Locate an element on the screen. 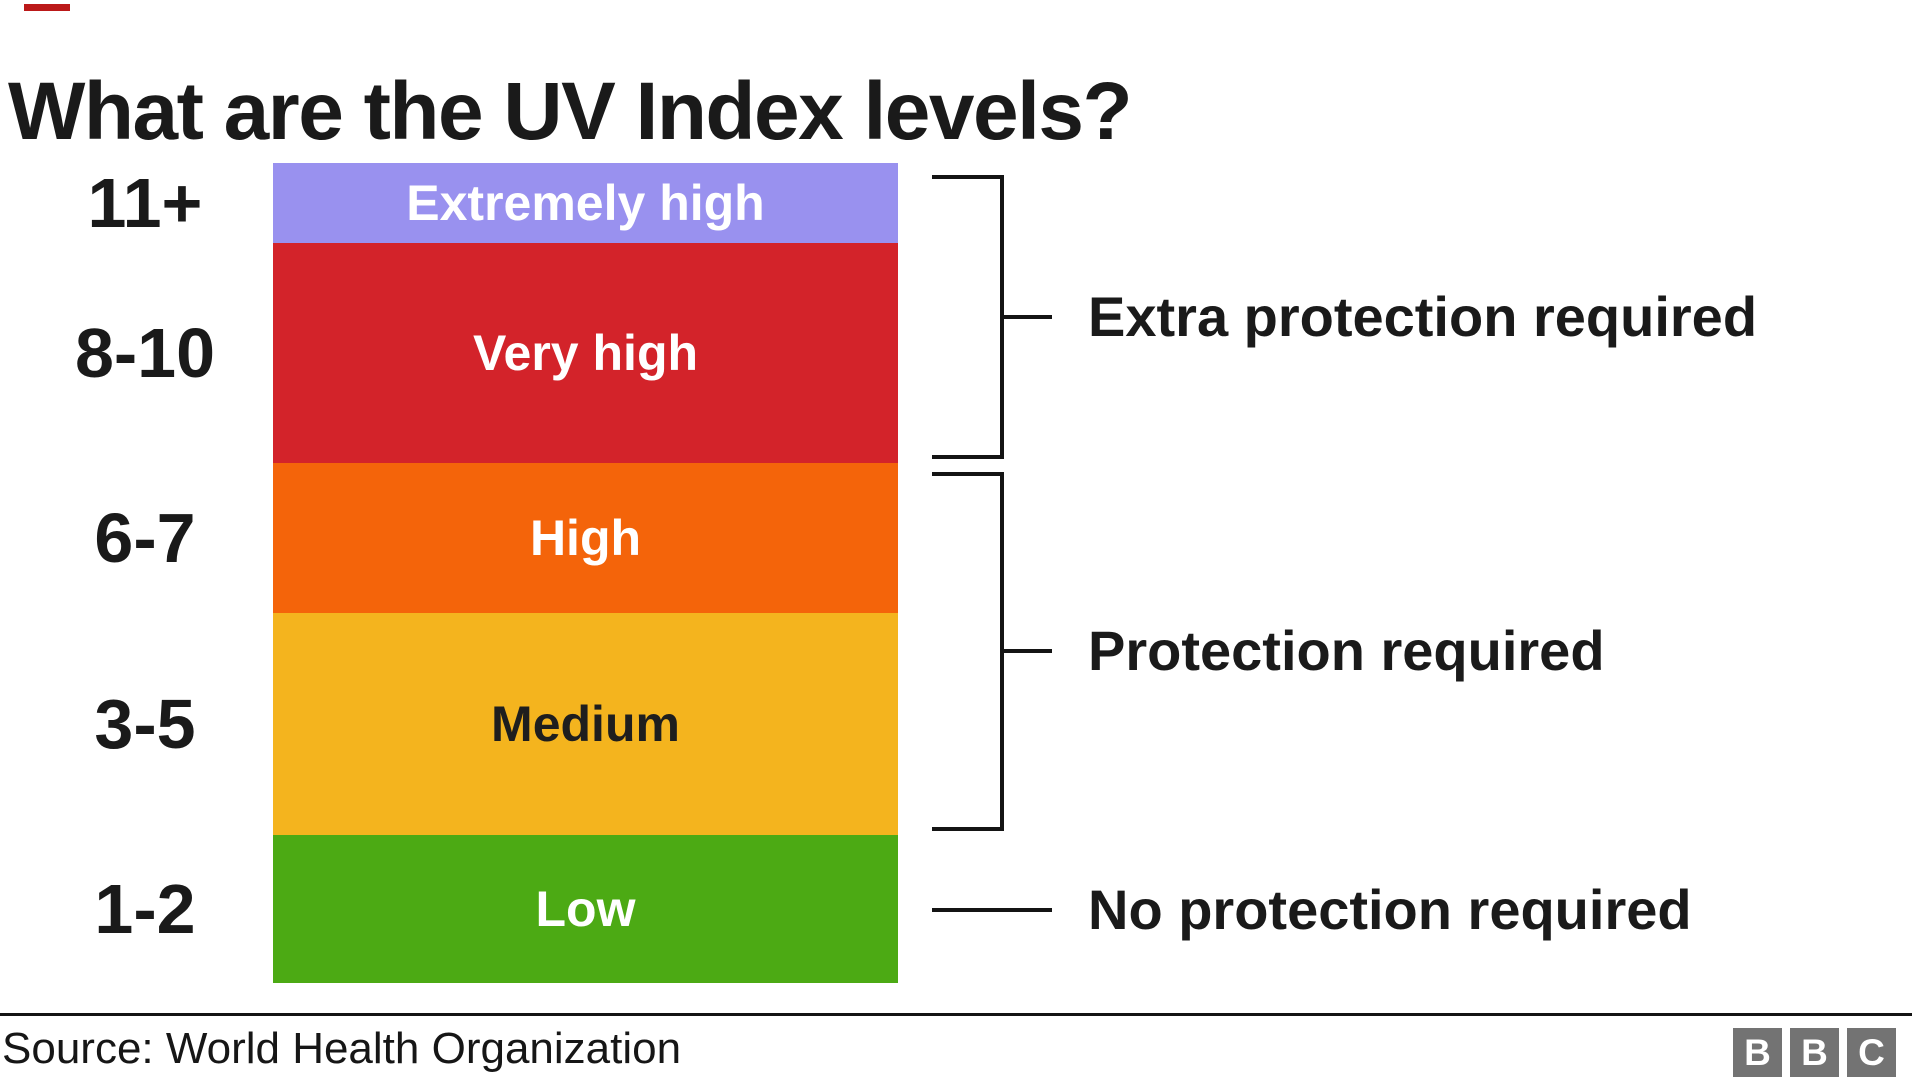 The image size is (1920, 1080). band-high: High is located at coordinates (585, 538).